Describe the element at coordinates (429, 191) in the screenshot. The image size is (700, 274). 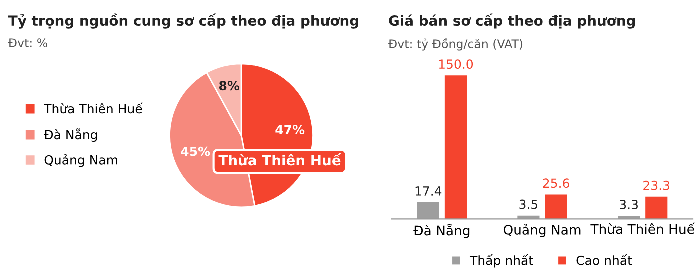
I see `data-label: 17.4` at that location.